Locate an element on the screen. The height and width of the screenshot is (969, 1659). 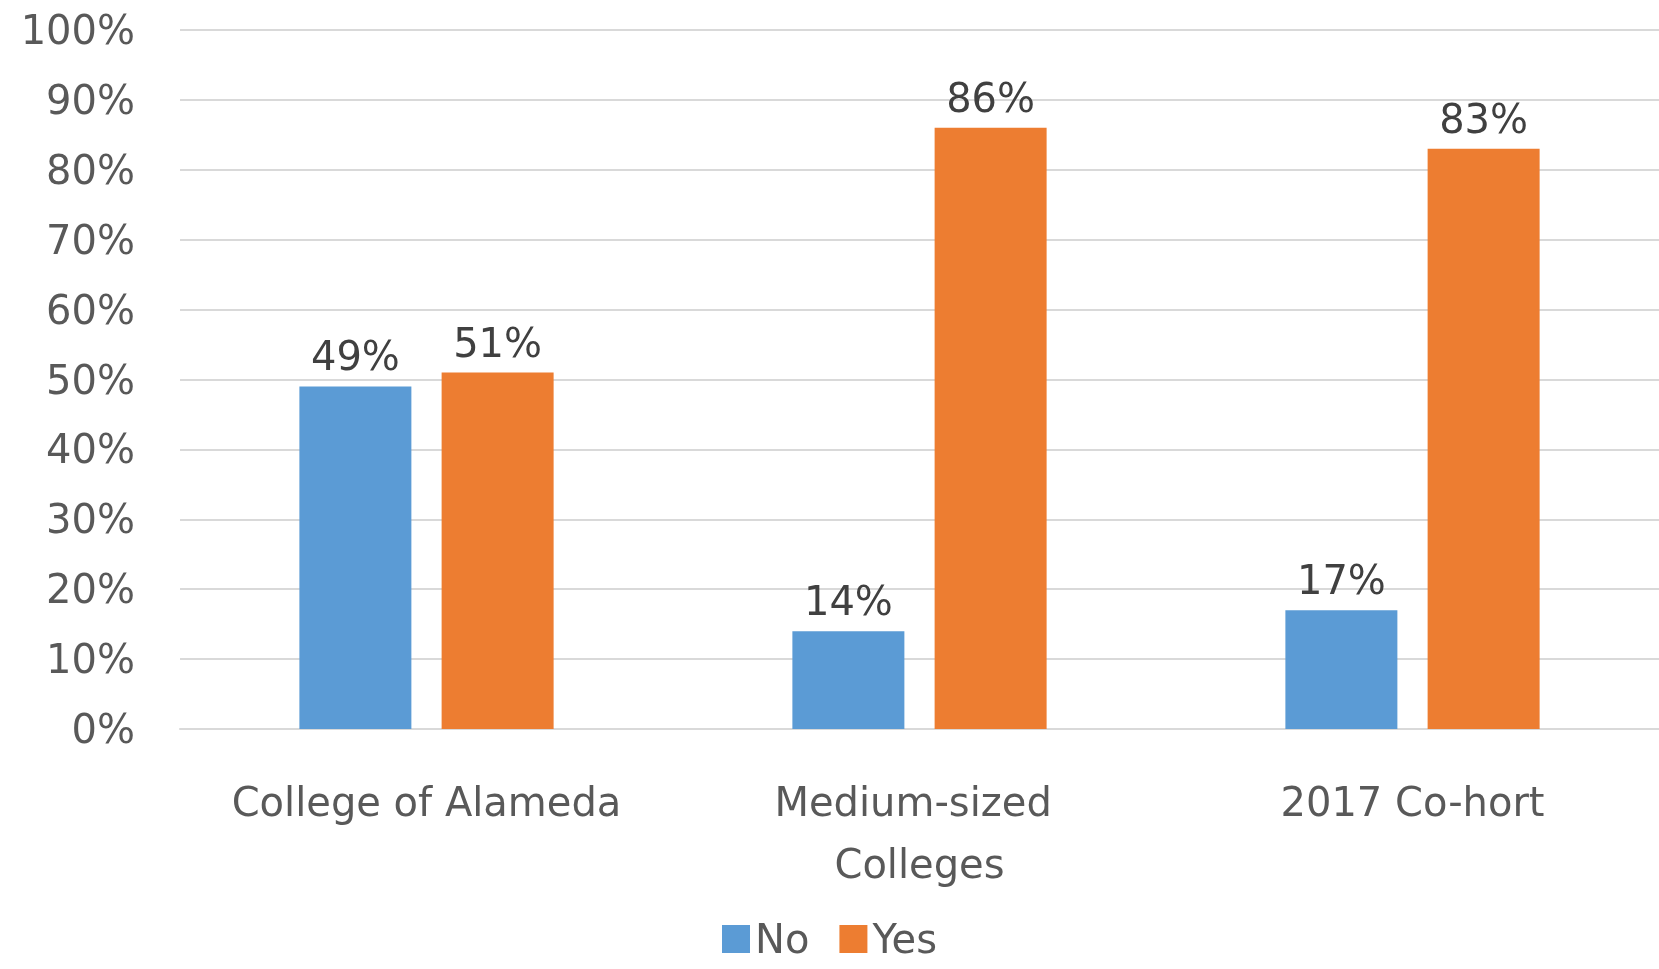
data-label: 51% is located at coordinates (498, 342).